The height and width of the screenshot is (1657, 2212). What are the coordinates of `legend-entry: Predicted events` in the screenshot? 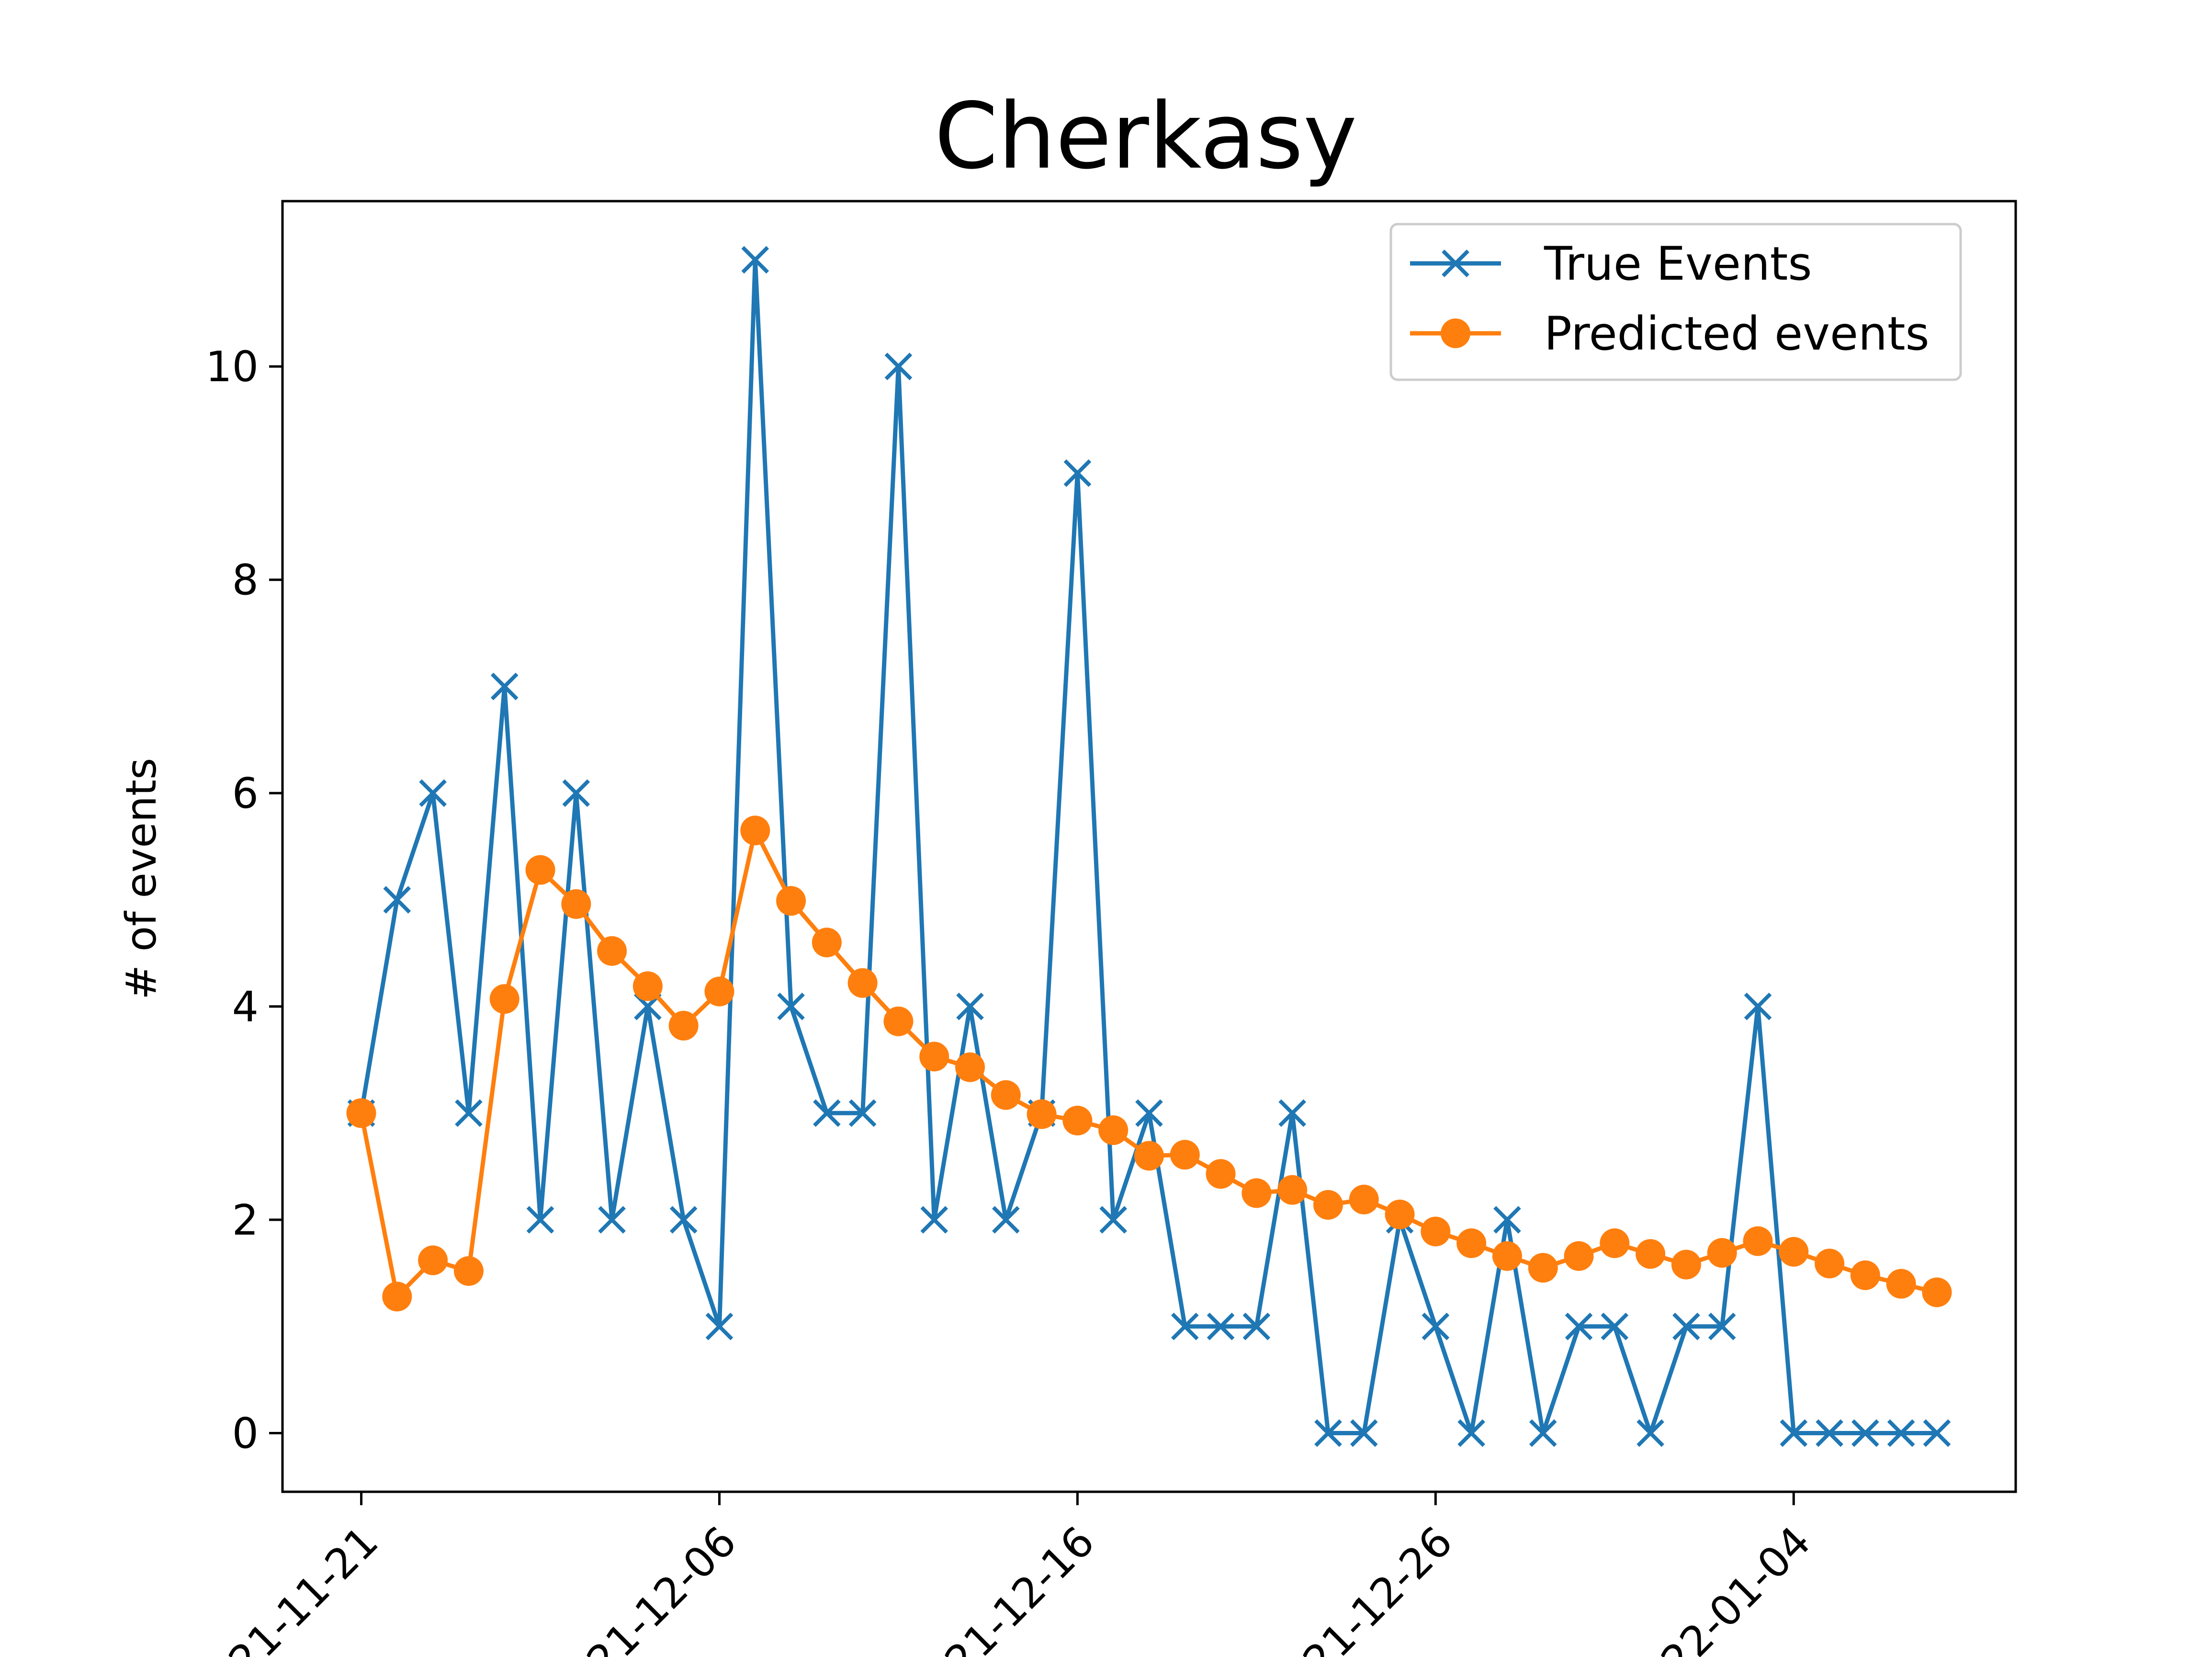 It's located at (1670, 334).